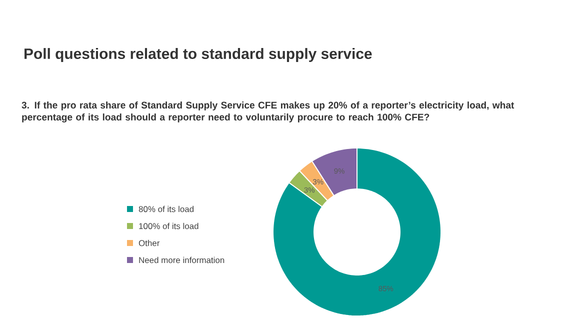 The height and width of the screenshot is (331, 567). Describe the element at coordinates (198, 55) in the screenshot. I see `chart-title: Poll questions related to standard supply service` at that location.